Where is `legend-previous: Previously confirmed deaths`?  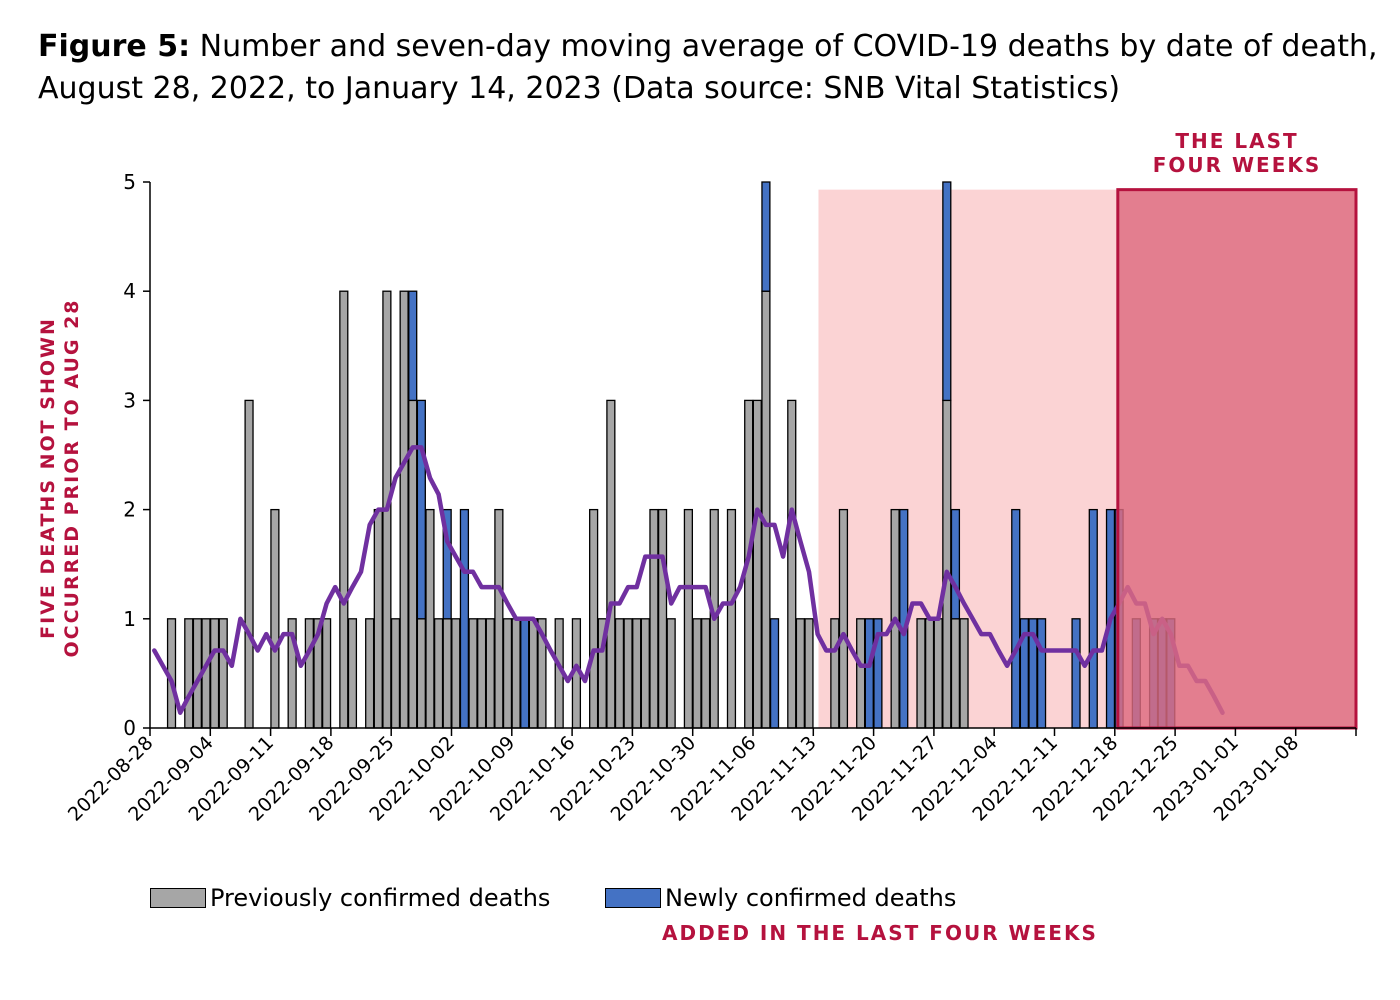 legend-previous: Previously confirmed deaths is located at coordinates (350, 898).